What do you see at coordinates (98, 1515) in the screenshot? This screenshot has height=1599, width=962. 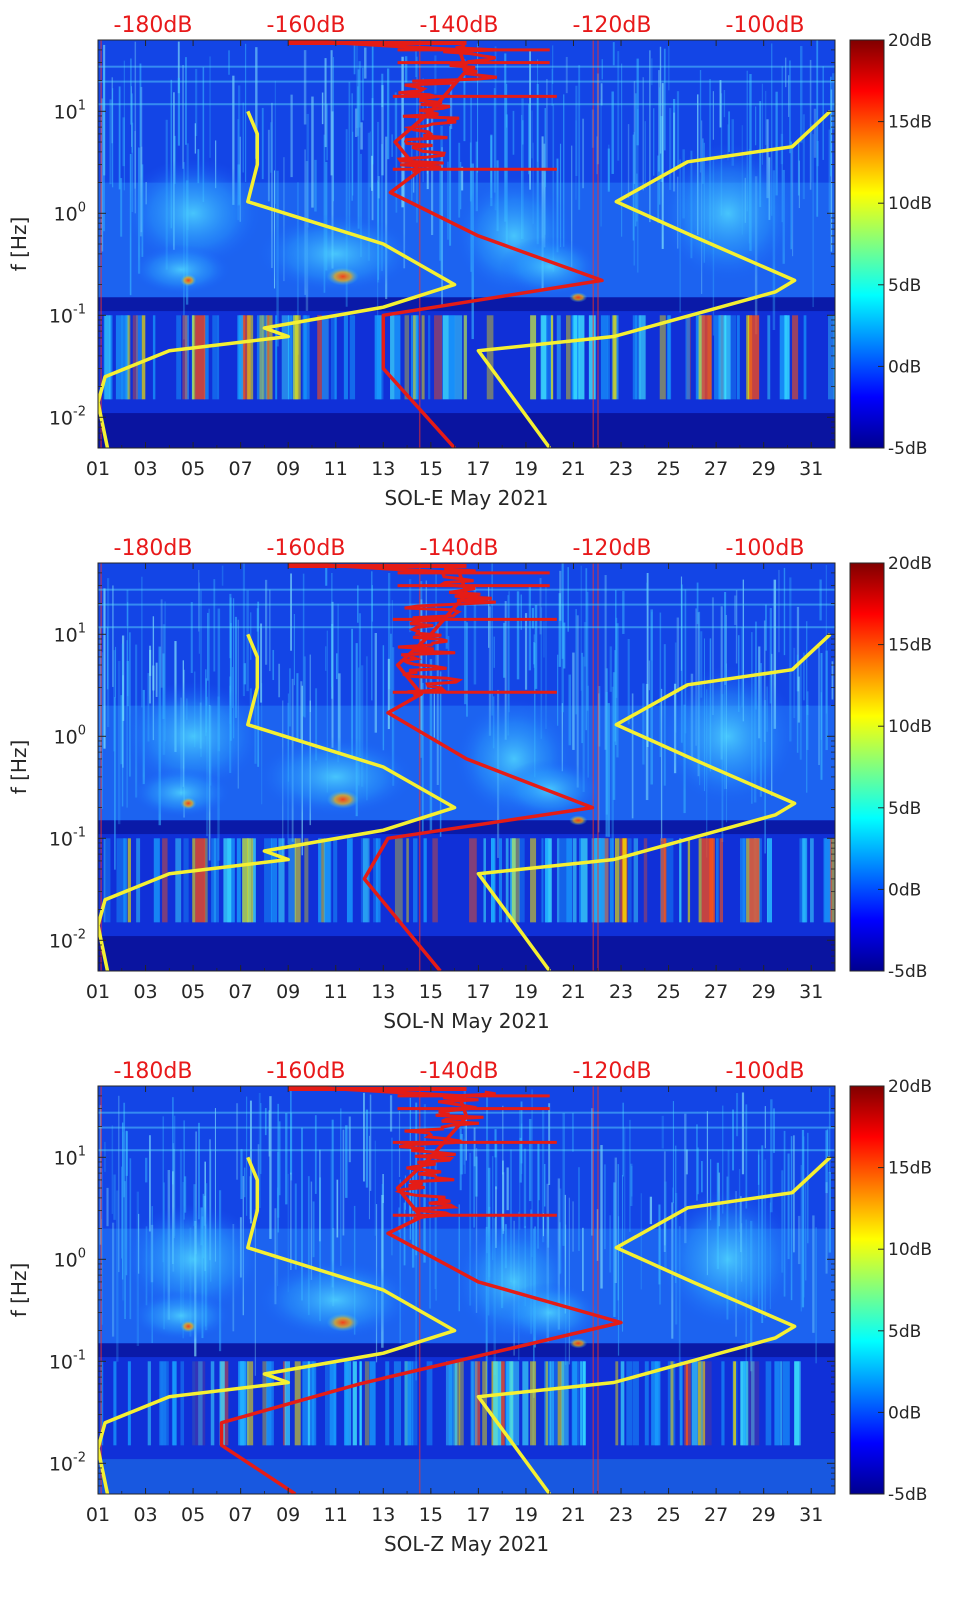 I see `x-tick-label: 01` at bounding box center [98, 1515].